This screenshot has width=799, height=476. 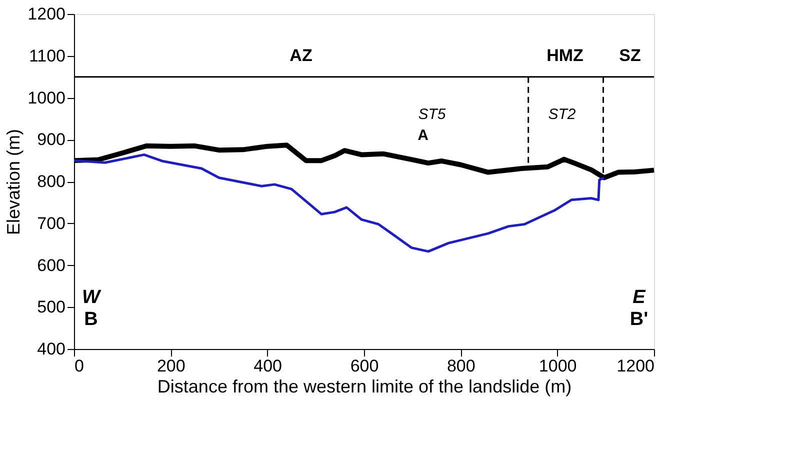 I want to click on line-series, so click(x=339, y=203).